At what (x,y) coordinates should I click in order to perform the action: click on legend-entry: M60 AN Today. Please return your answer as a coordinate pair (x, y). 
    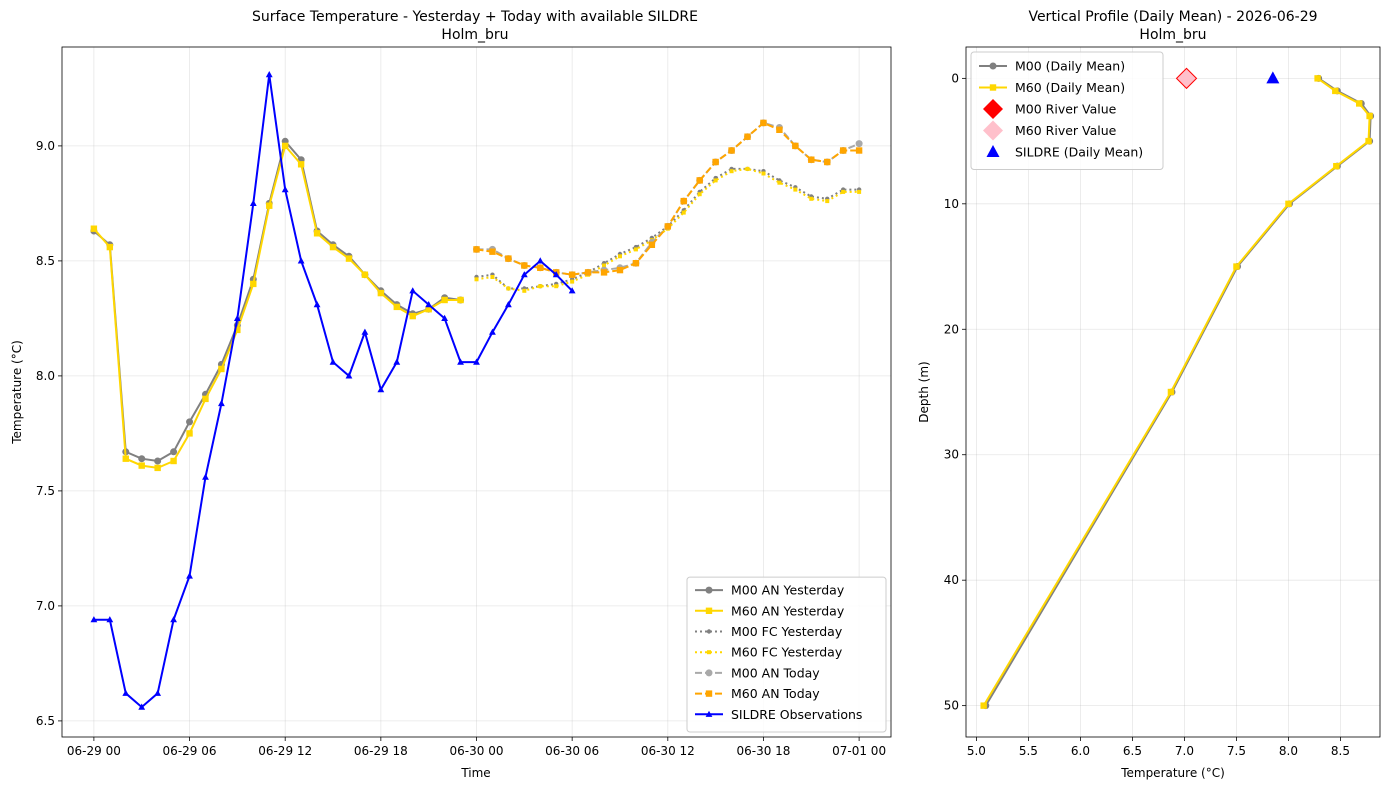
    Looking at the image, I should click on (757, 693).